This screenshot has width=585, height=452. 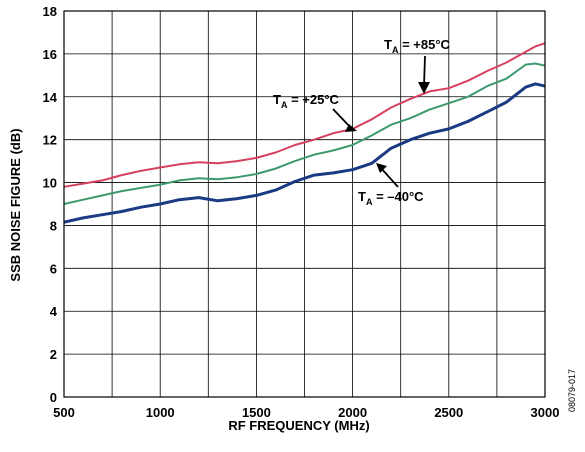 I want to click on annotation-85c-t: T, so click(x=388, y=44).